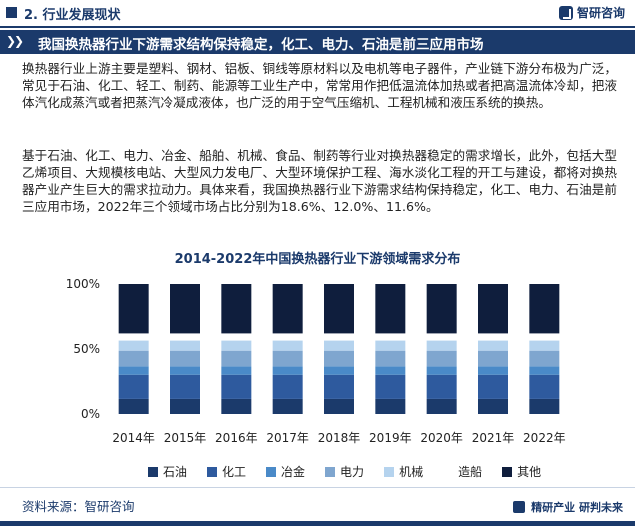  I want to click on brand-name: 智研咨询, so click(600, 13).